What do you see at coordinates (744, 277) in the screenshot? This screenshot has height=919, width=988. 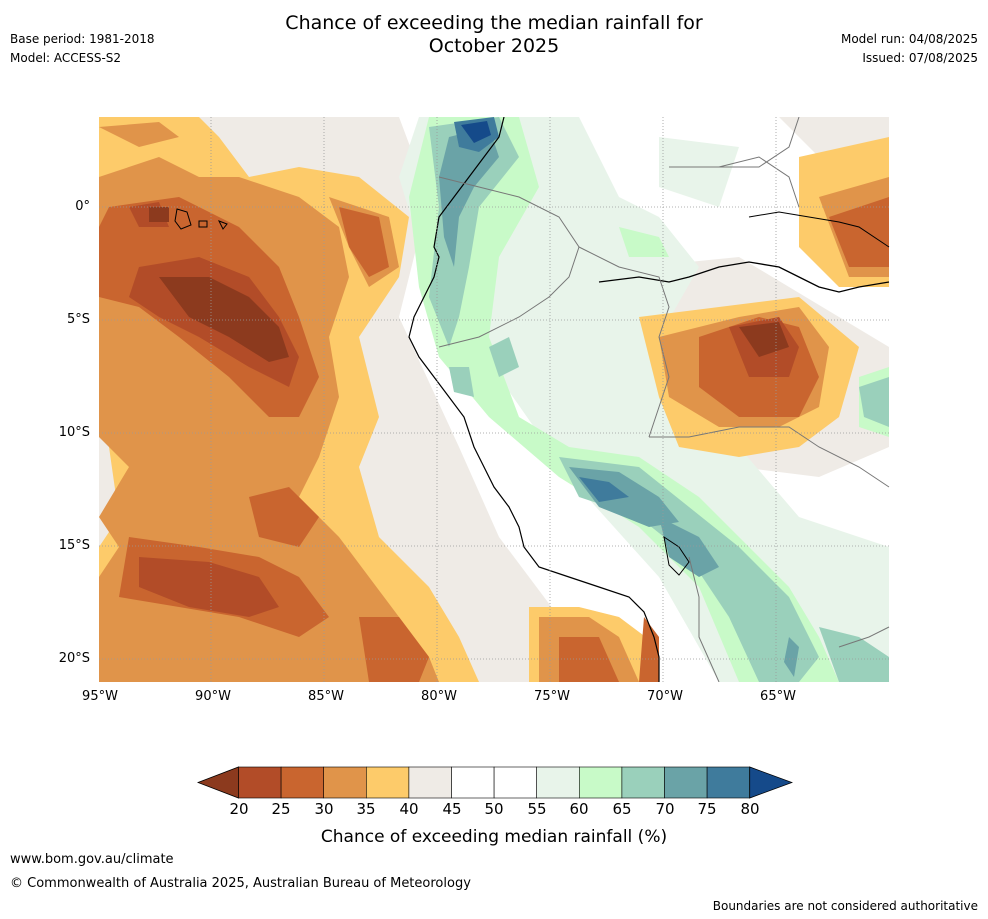 I see `amazon-river` at bounding box center [744, 277].